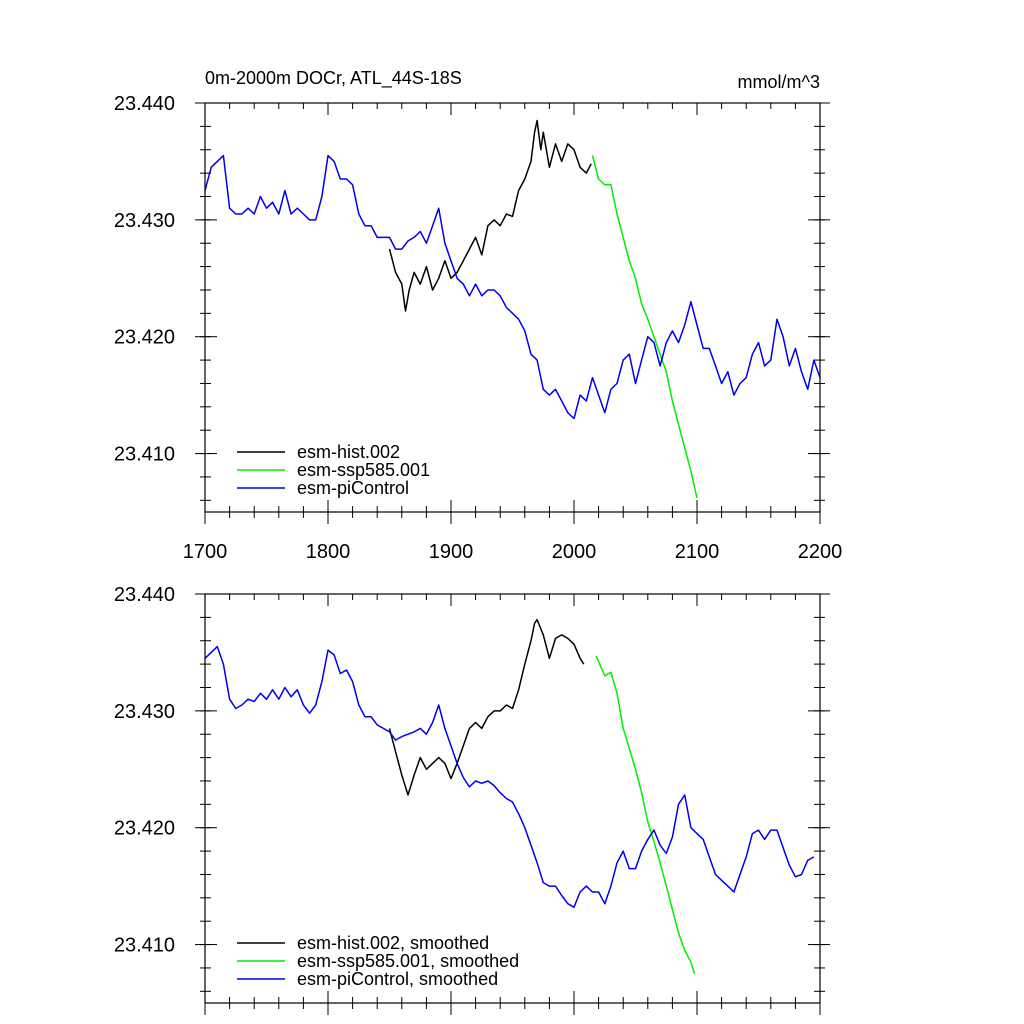  Describe the element at coordinates (451, 552) in the screenshot. I see `x-tick-label: 1900` at that location.